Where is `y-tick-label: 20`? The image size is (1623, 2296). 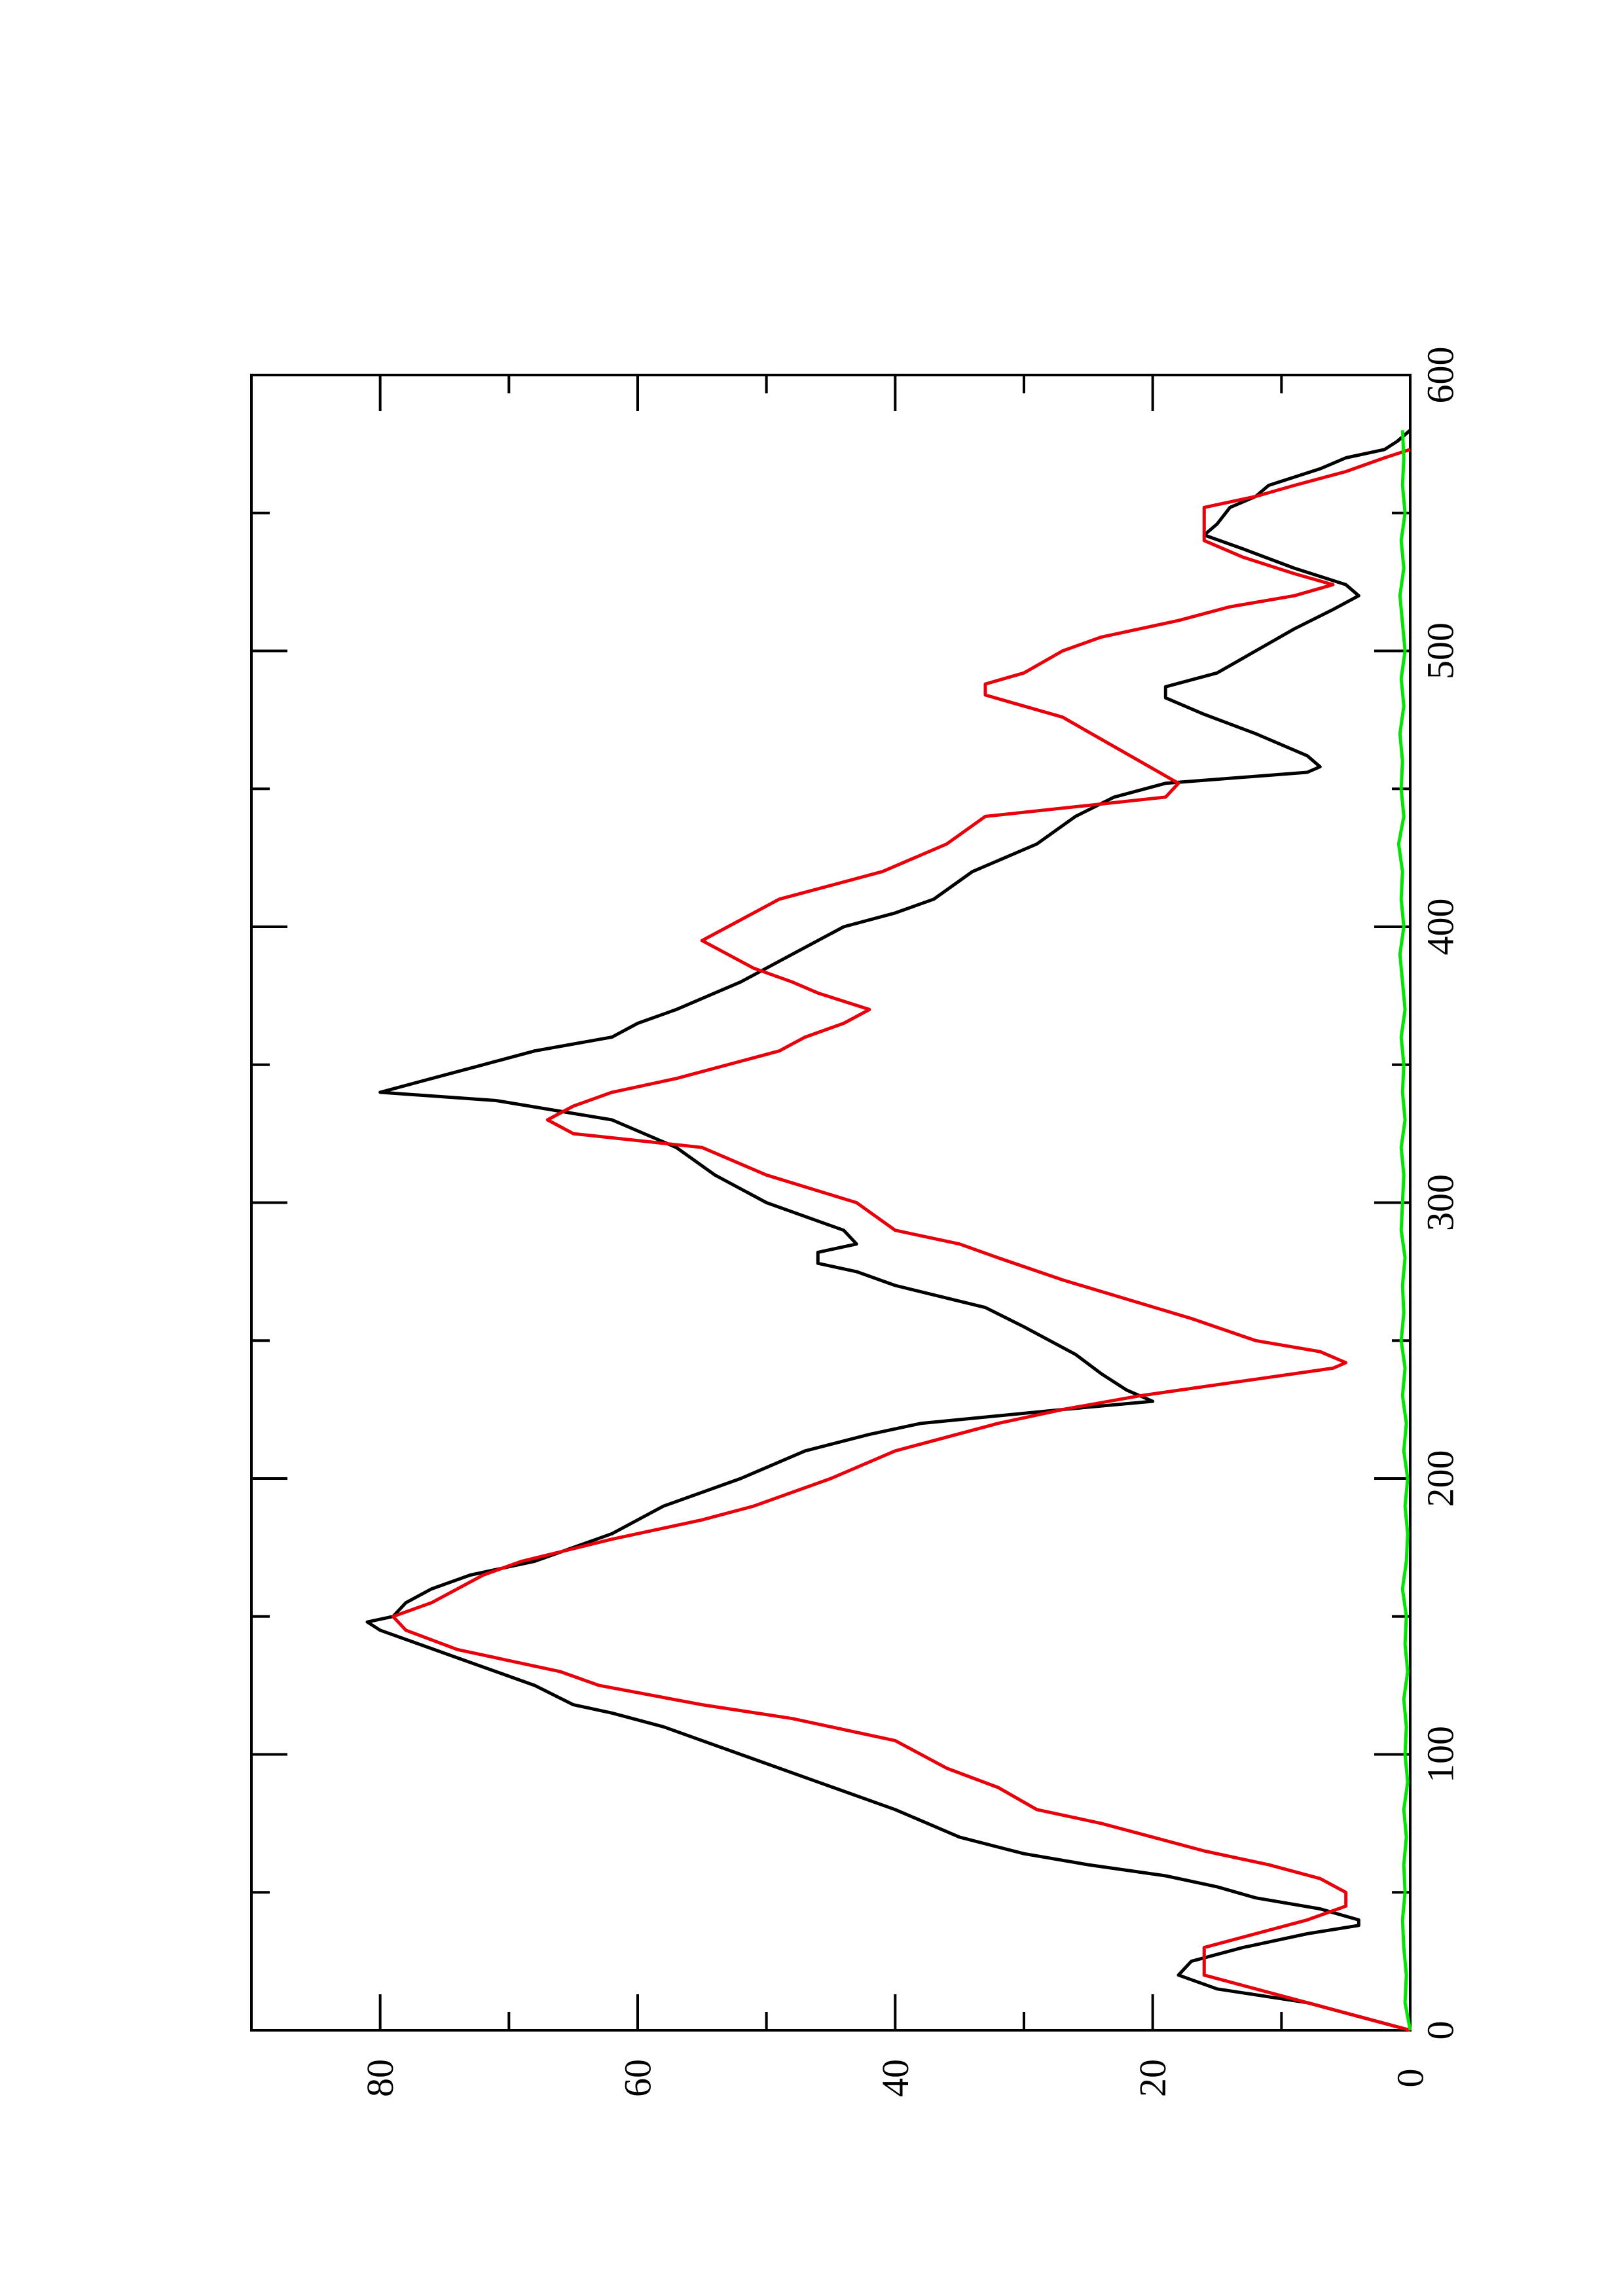
y-tick-label: 20 is located at coordinates (1152, 2078).